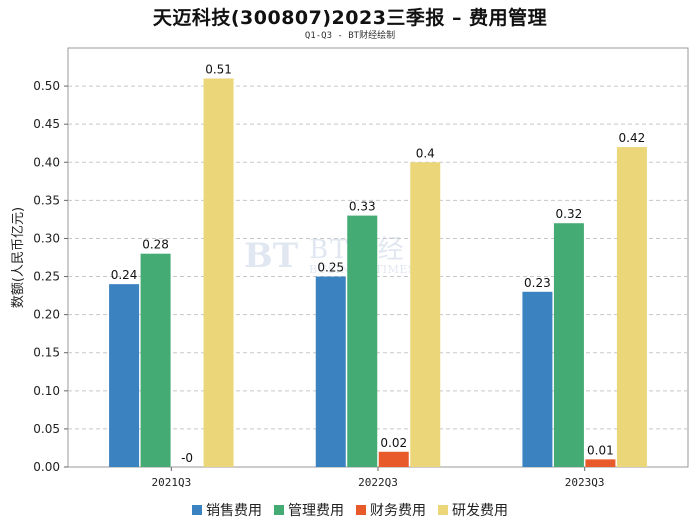 The image size is (700, 524). What do you see at coordinates (362, 207) in the screenshot?
I see `data-label: 0.33` at bounding box center [362, 207].